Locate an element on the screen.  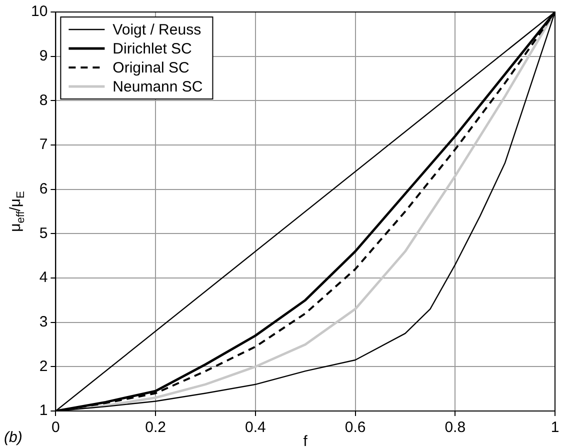
y-tick-label: 2 is located at coordinates (43, 366).